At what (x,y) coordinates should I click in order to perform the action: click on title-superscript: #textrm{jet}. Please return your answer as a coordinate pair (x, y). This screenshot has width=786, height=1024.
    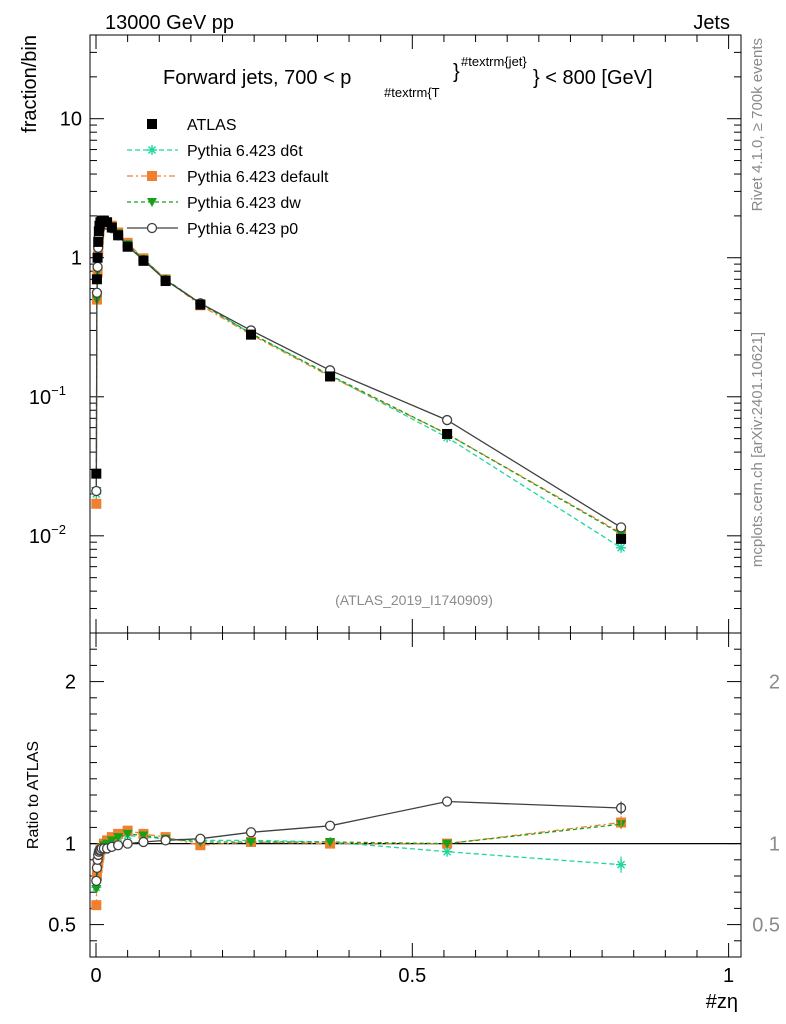
    Looking at the image, I should click on (494, 61).